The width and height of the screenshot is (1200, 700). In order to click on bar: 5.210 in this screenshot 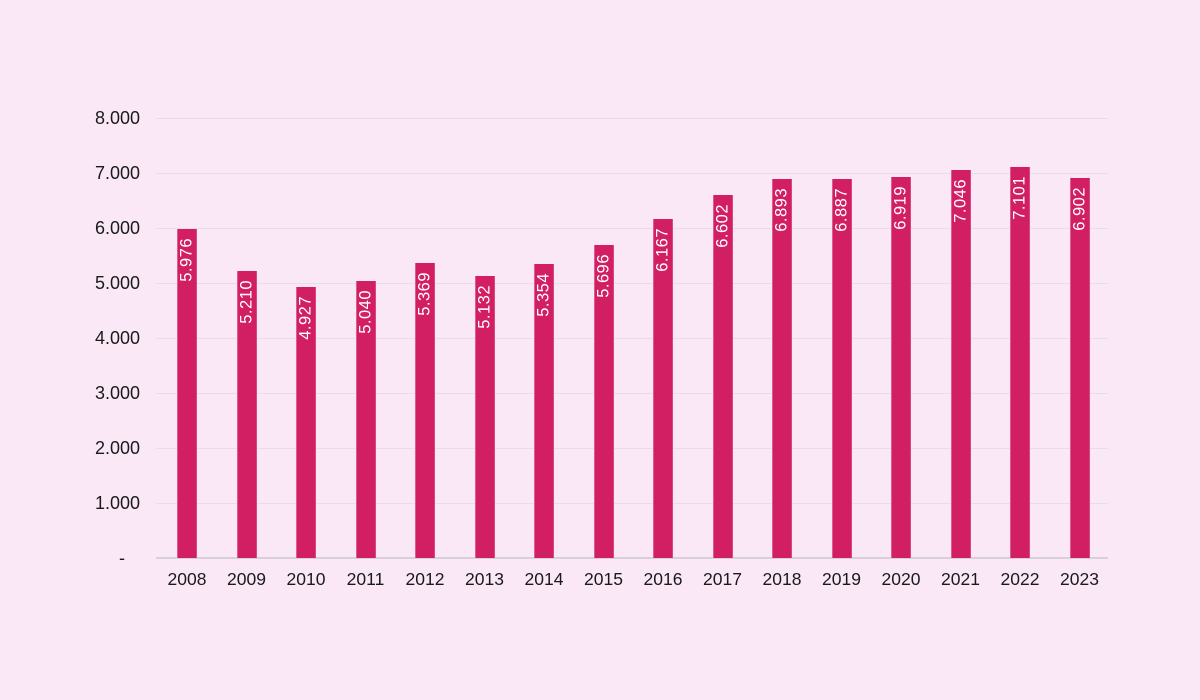, I will do `click(246, 414)`.